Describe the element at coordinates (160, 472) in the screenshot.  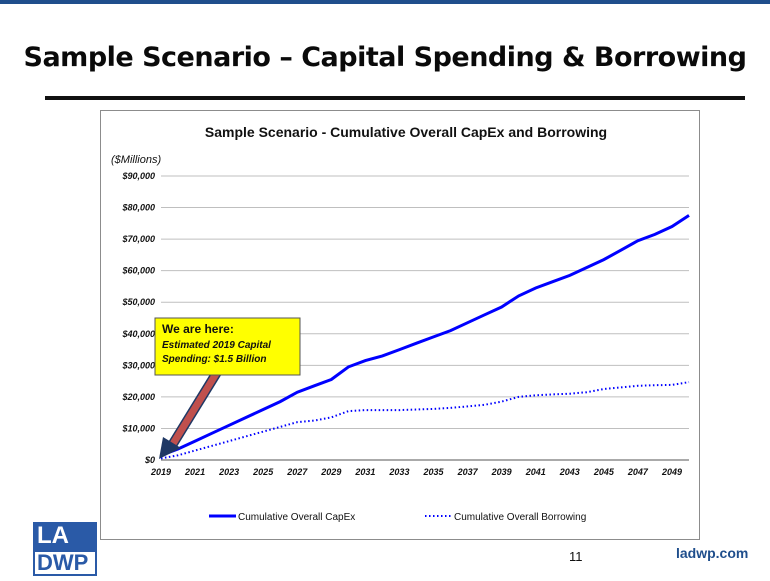
I see `x-tick-label: 2019` at that location.